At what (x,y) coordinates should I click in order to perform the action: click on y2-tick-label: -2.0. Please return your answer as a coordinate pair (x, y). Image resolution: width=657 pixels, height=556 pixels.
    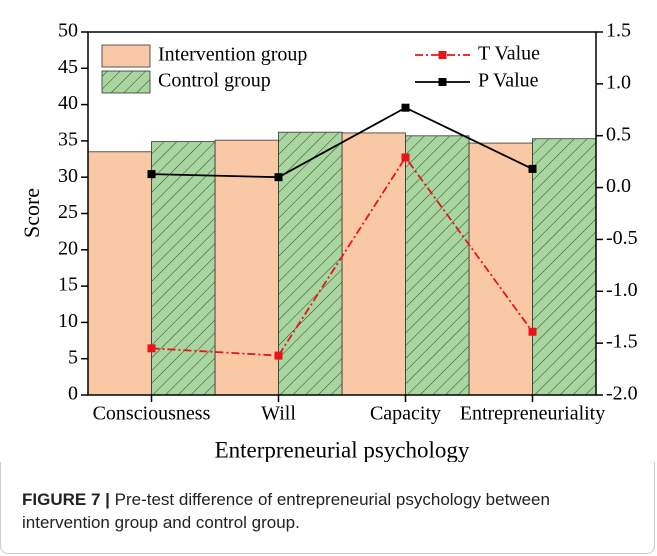
    Looking at the image, I should click on (622, 394).